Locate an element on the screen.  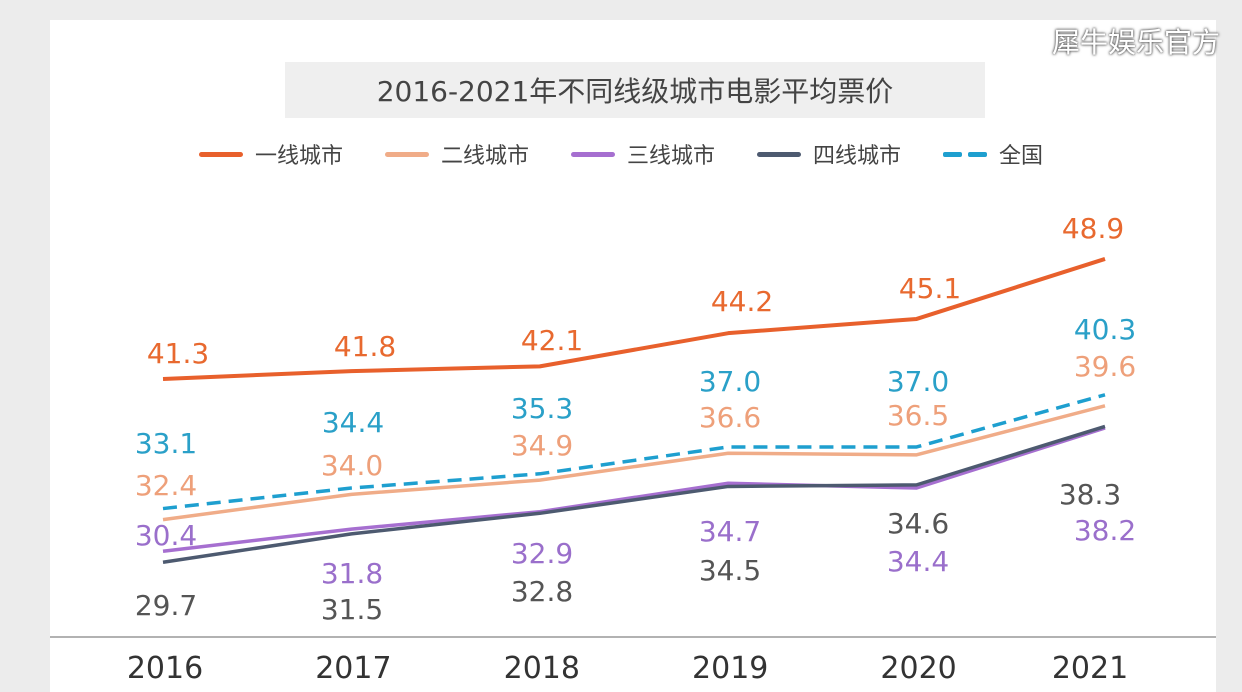
data-label: 32.9 is located at coordinates (542, 553).